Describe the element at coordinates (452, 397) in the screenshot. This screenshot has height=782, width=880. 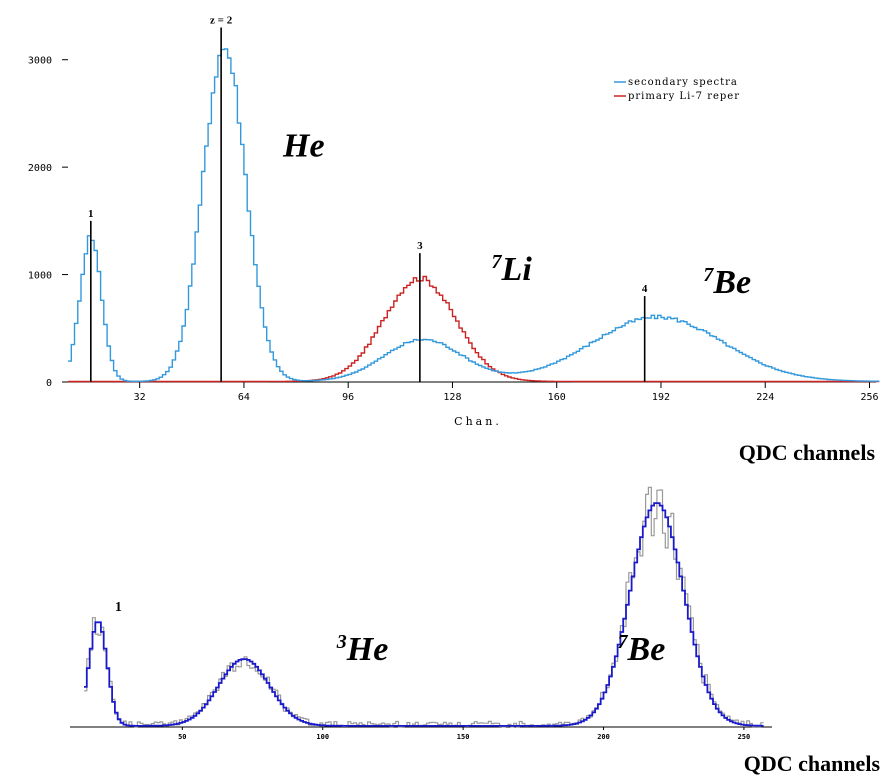
I see `top-x-tick-label: 128` at that location.